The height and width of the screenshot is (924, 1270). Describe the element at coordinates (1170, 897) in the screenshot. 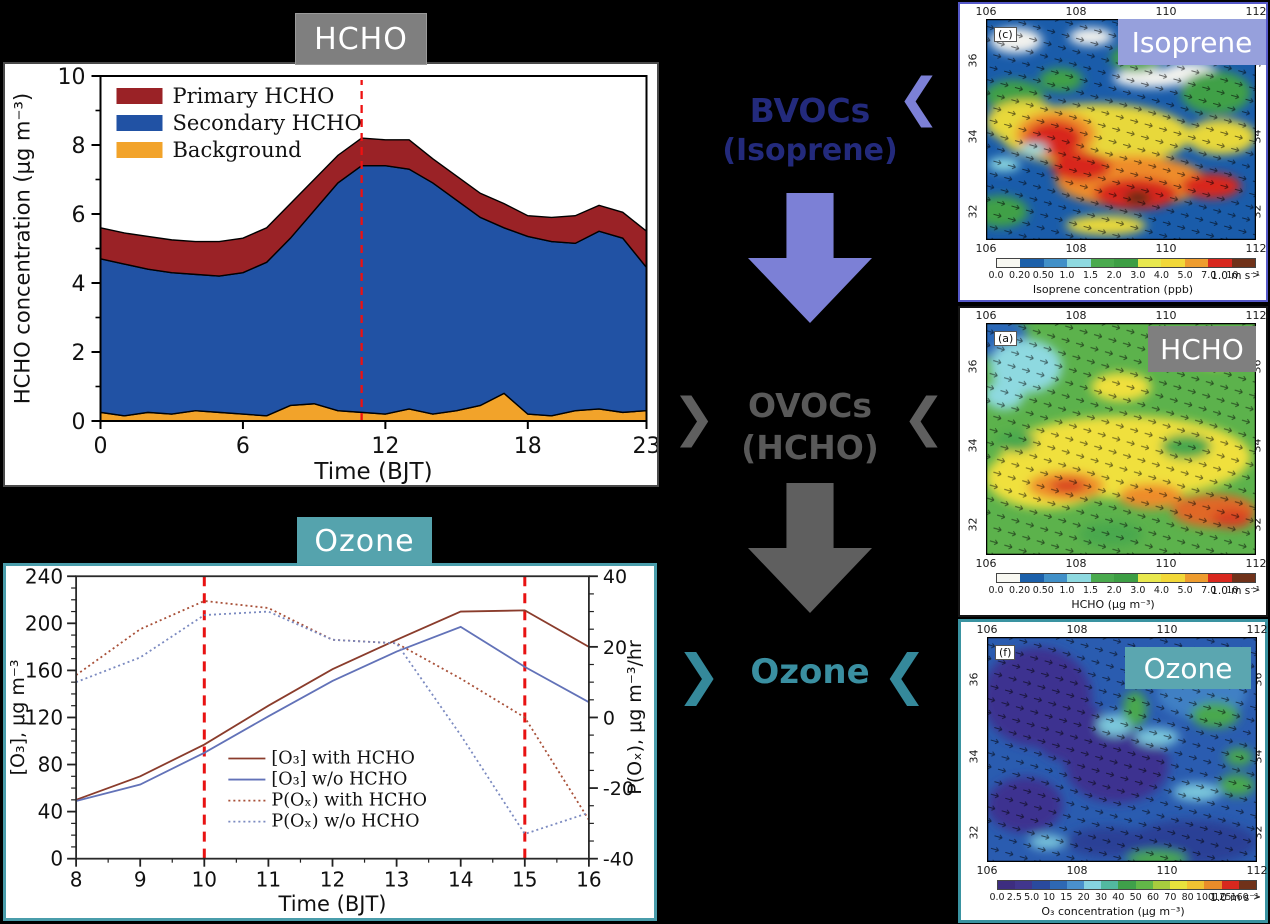

I see `colorbar-tick-label: 70` at that location.